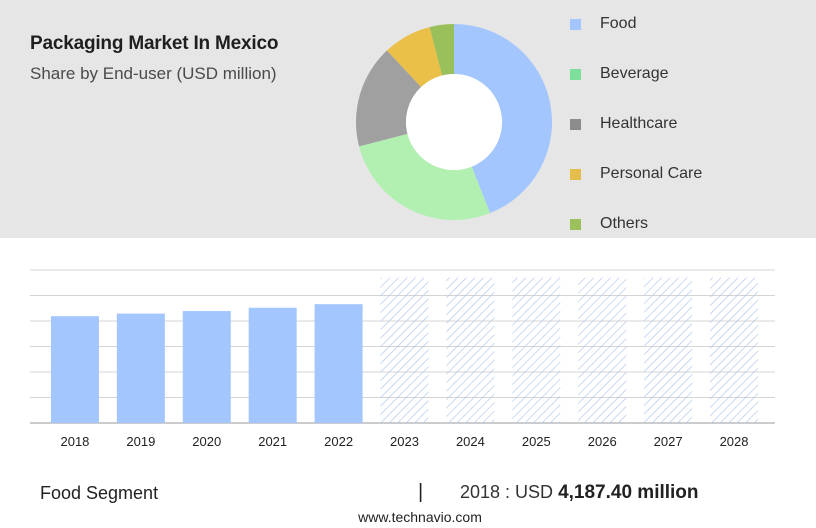 The width and height of the screenshot is (816, 528). I want to click on donut-hole, so click(454, 122).